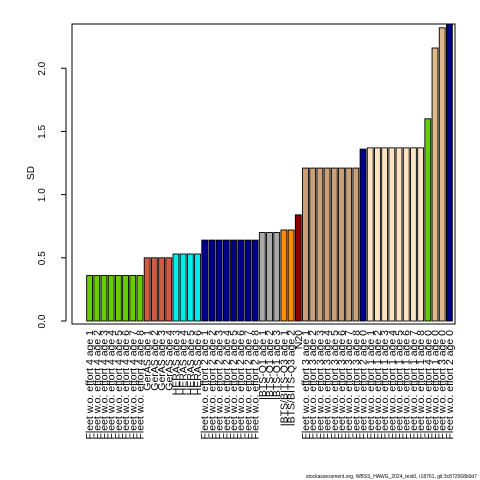 The height and width of the screenshot is (480, 480). I want to click on x-category-label: Fleet w.o. effort 3 age 7, so click(349, 385).